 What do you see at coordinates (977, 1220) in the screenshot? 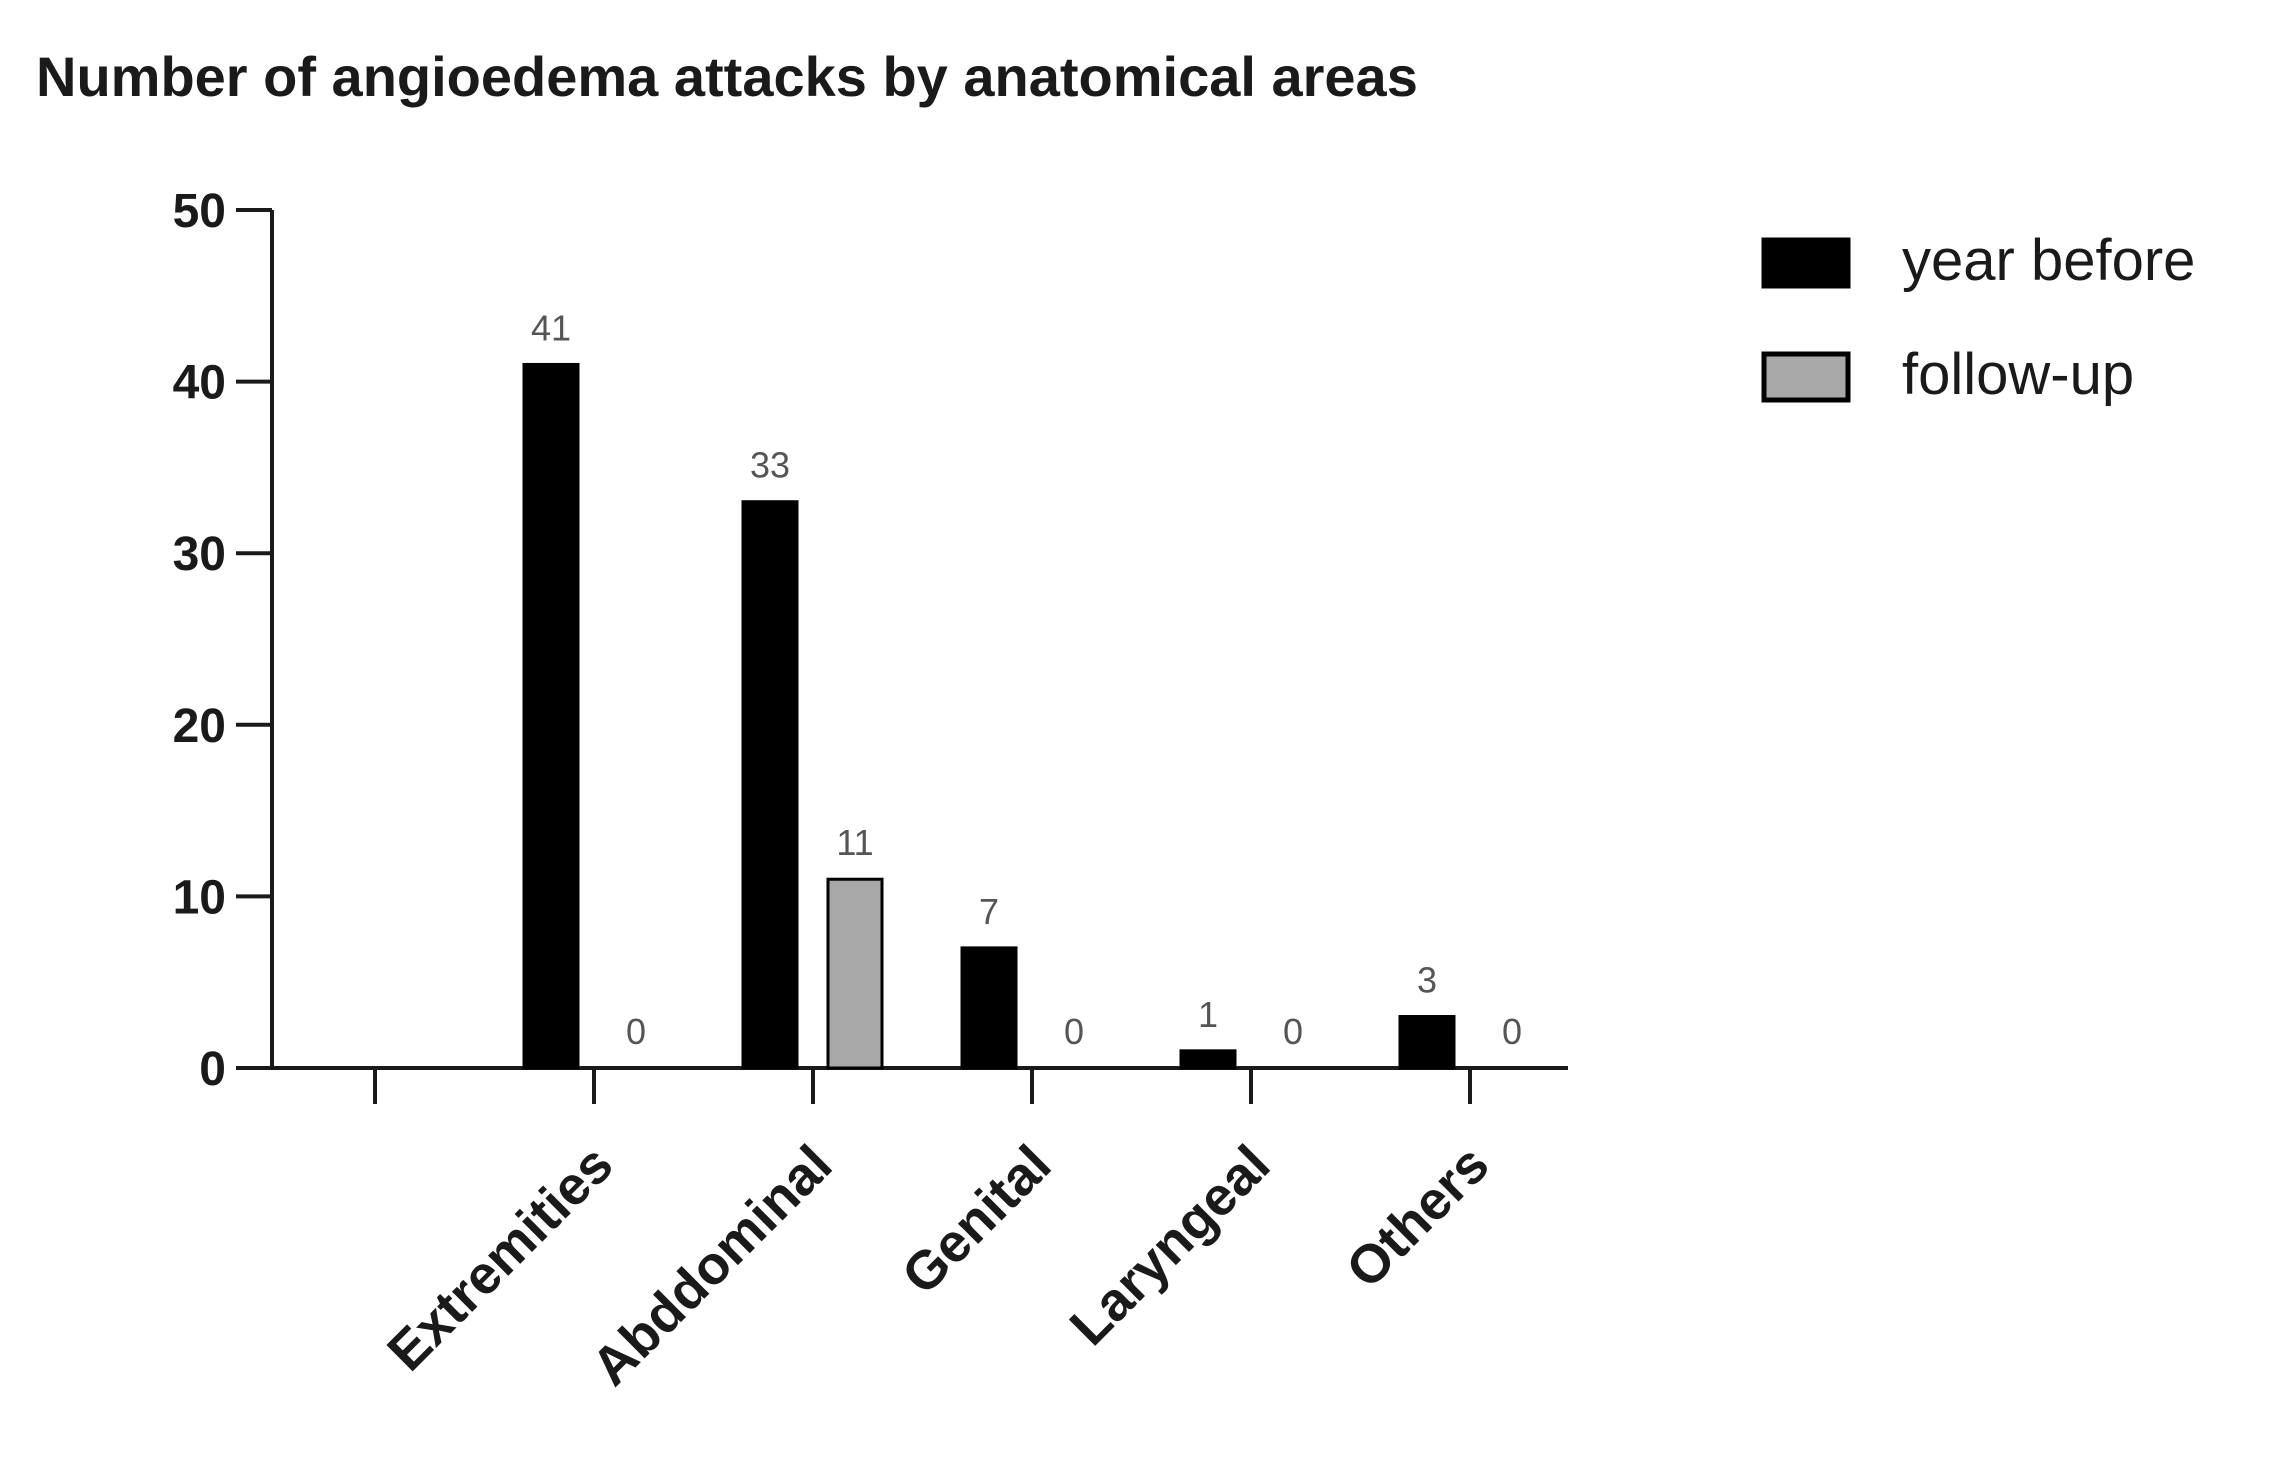
I see `x-tick-label: Genital` at bounding box center [977, 1220].